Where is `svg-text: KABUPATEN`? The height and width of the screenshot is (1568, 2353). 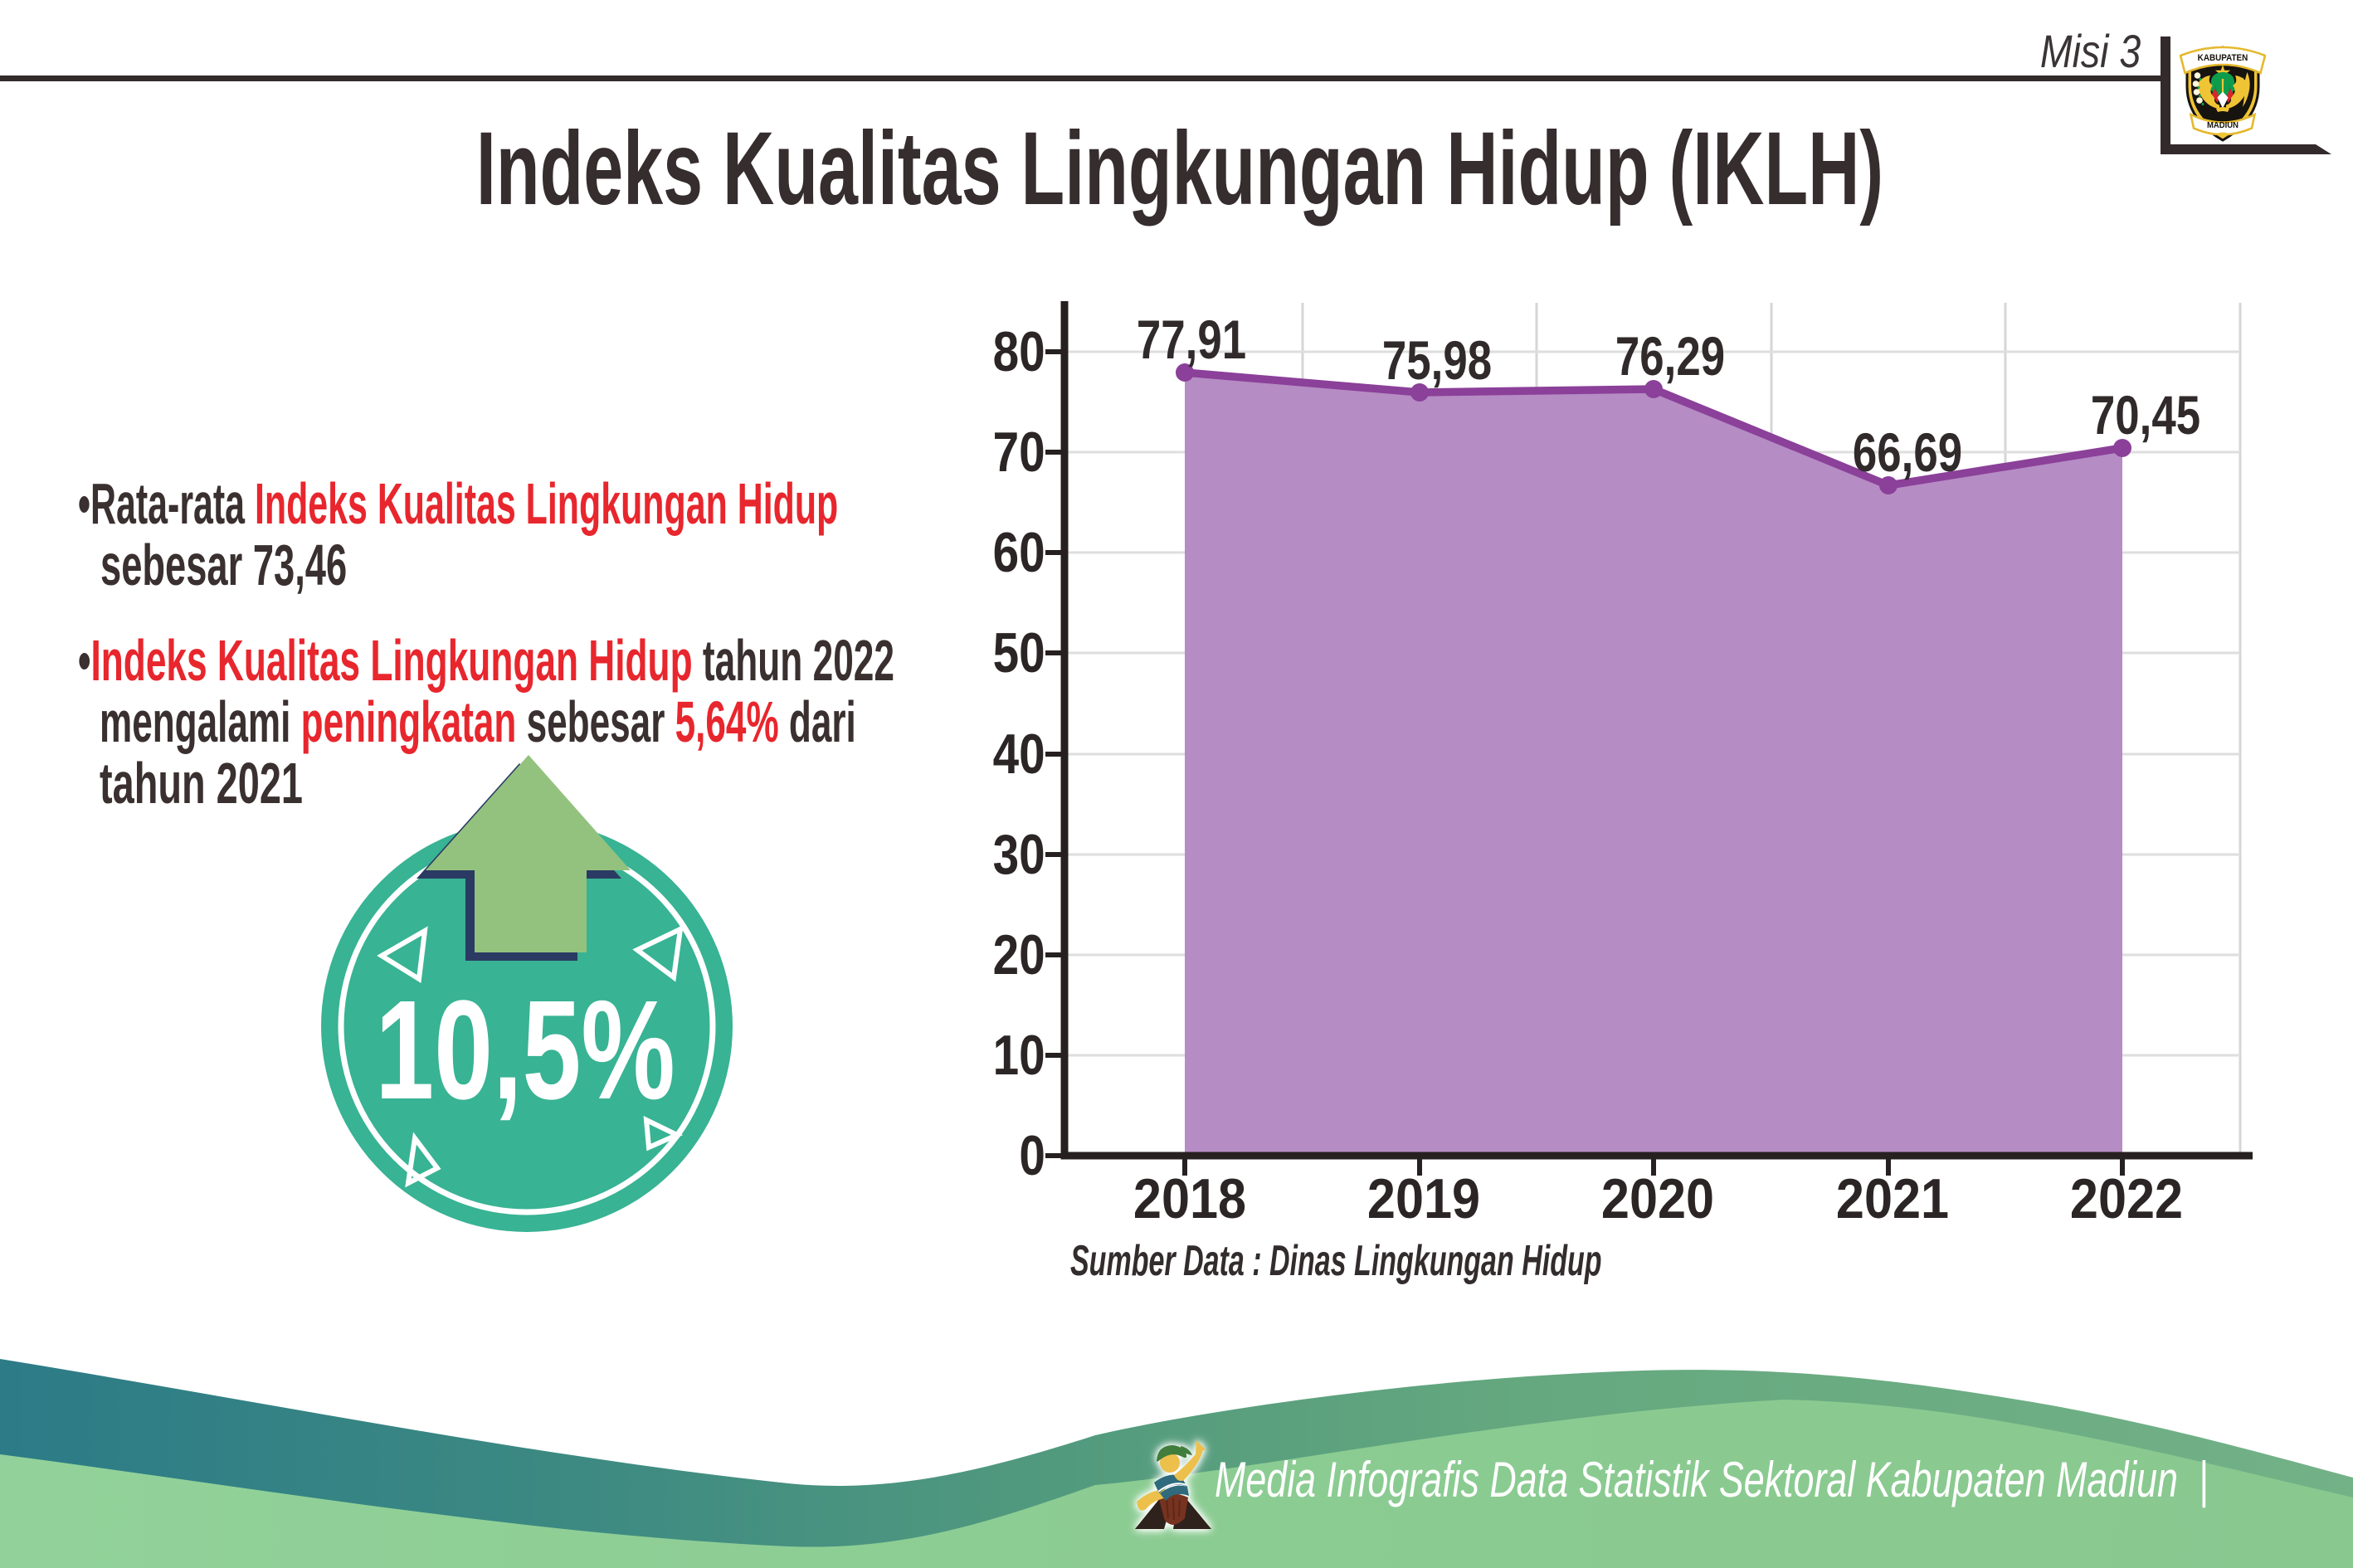 svg-text: KABUPATEN is located at coordinates (2223, 59).